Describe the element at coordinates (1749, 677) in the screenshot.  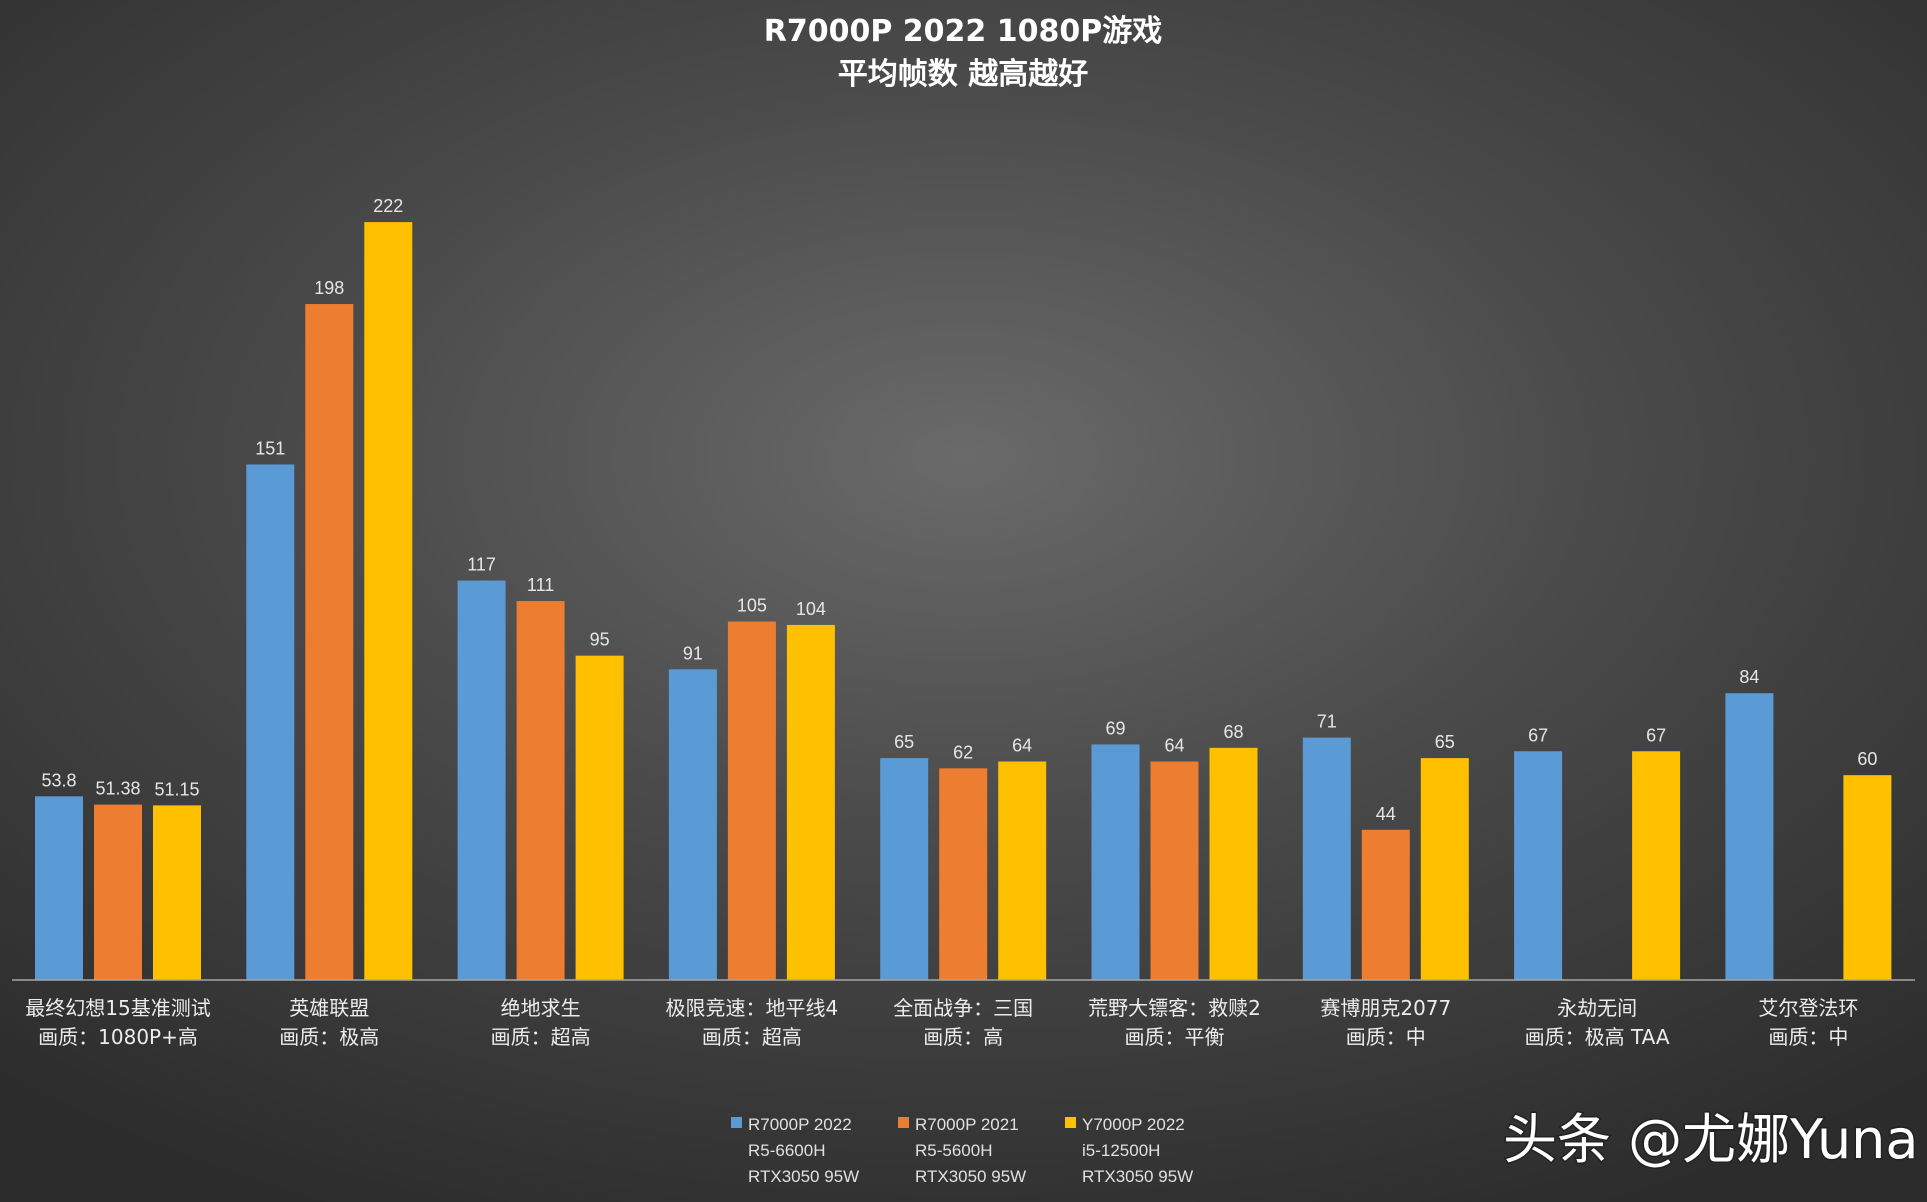
I see `data-label: 84` at that location.